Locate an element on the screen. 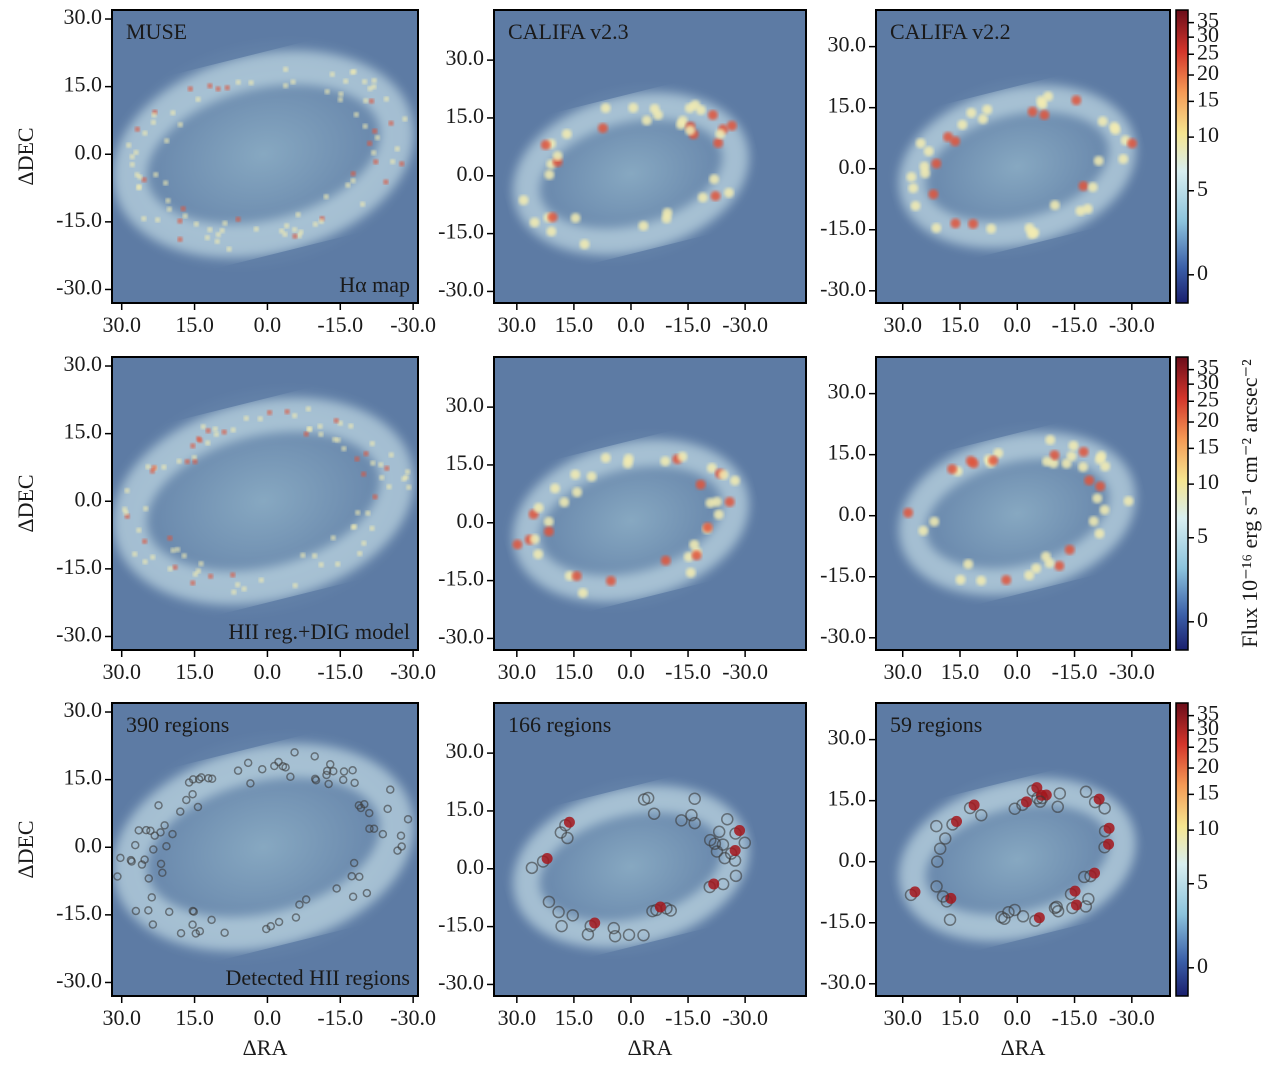  colorbar-tick-label: 20 is located at coordinates (1208, 72).